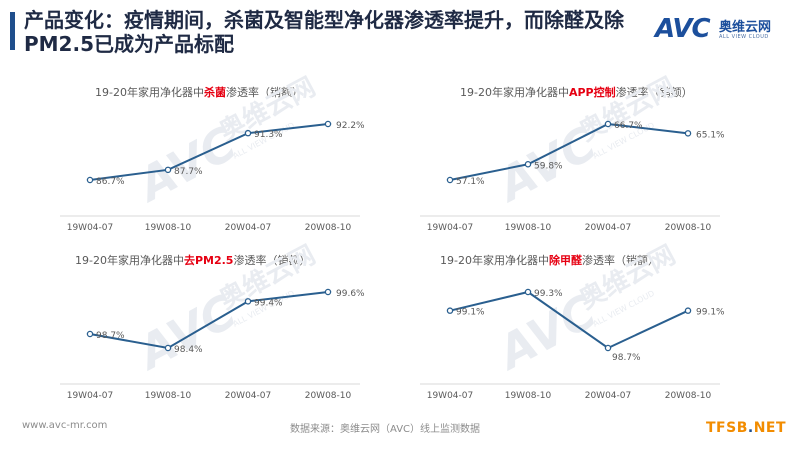 The image size is (800, 450). Describe the element at coordinates (628, 126) in the screenshot. I see `data-label: 66.7%` at that location.